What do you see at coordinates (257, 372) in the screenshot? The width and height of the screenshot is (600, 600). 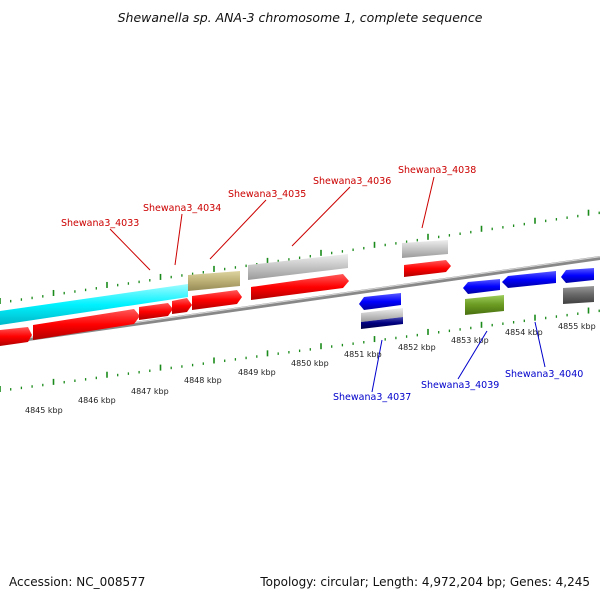 I see `kbp-label: 4849 kbp` at bounding box center [257, 372].